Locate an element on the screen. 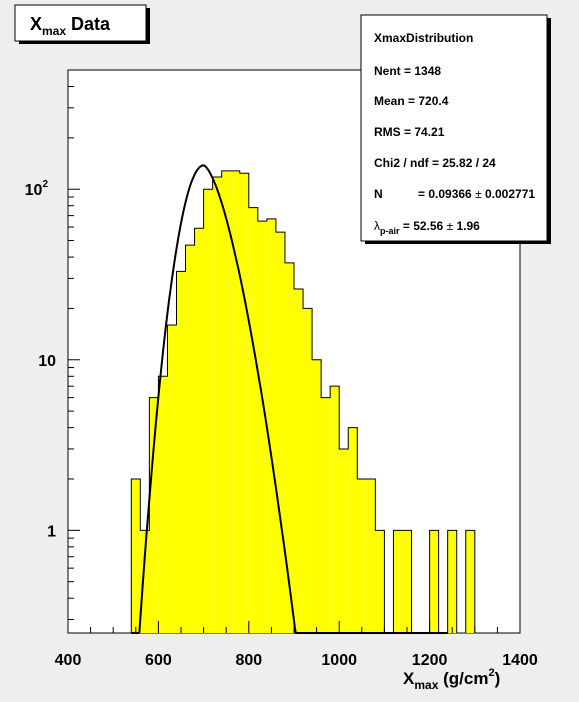 This screenshot has height=702, width=579. y-tick-label: 102 is located at coordinates (37, 189).